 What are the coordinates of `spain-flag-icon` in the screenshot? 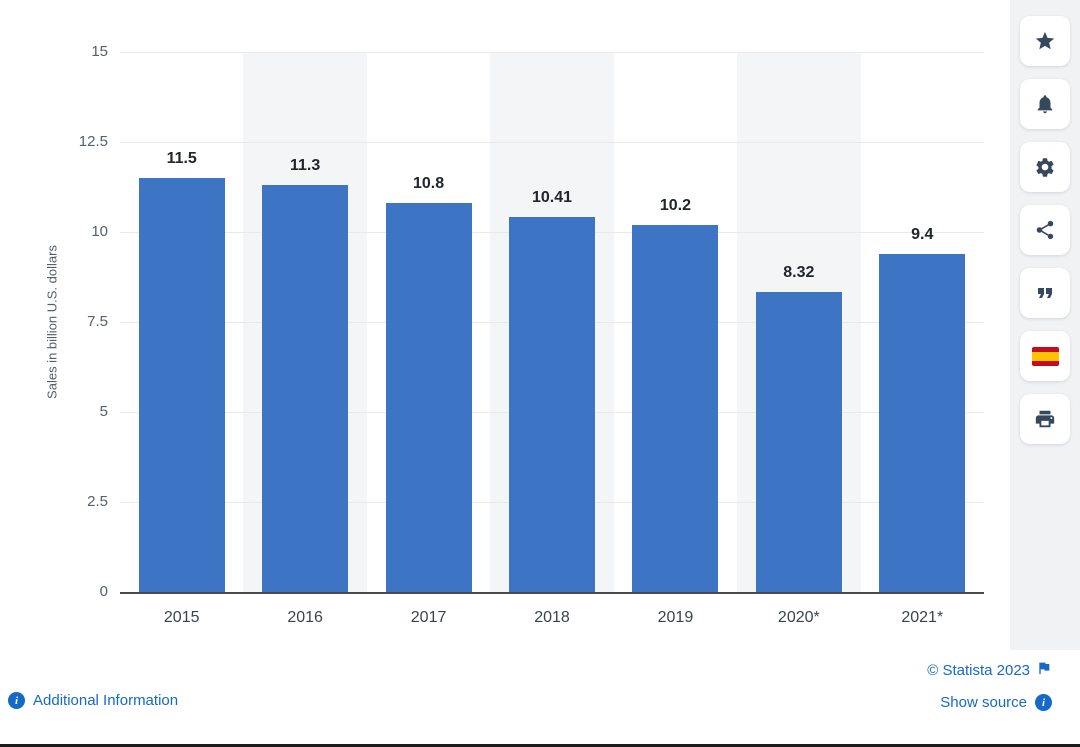 It's located at (1045, 356).